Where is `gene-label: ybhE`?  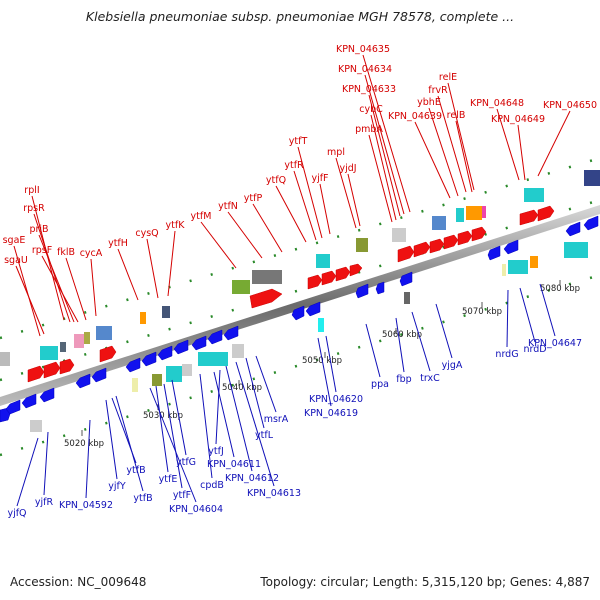
gene-label: ybhE is located at coordinates (429, 102).